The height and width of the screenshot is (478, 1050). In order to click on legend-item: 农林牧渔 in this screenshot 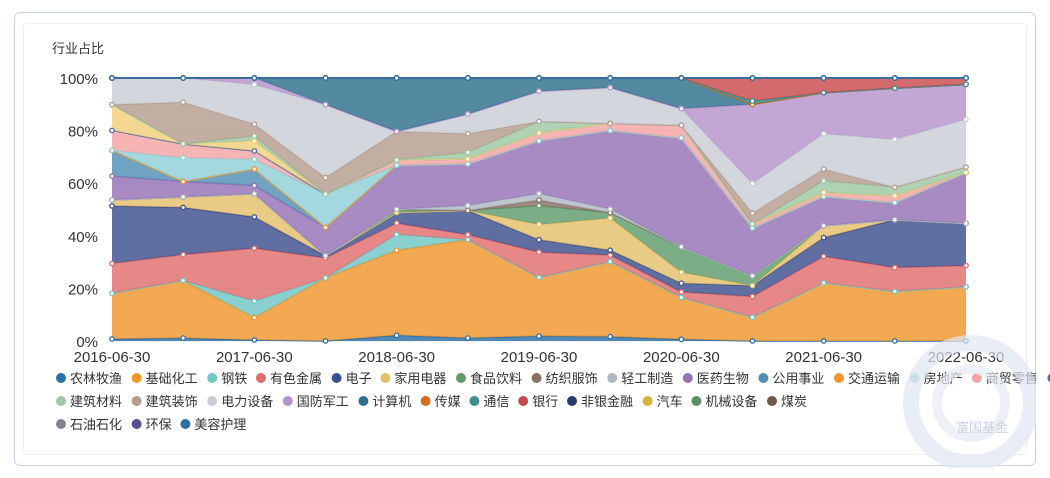, I will do `click(89, 379)`.